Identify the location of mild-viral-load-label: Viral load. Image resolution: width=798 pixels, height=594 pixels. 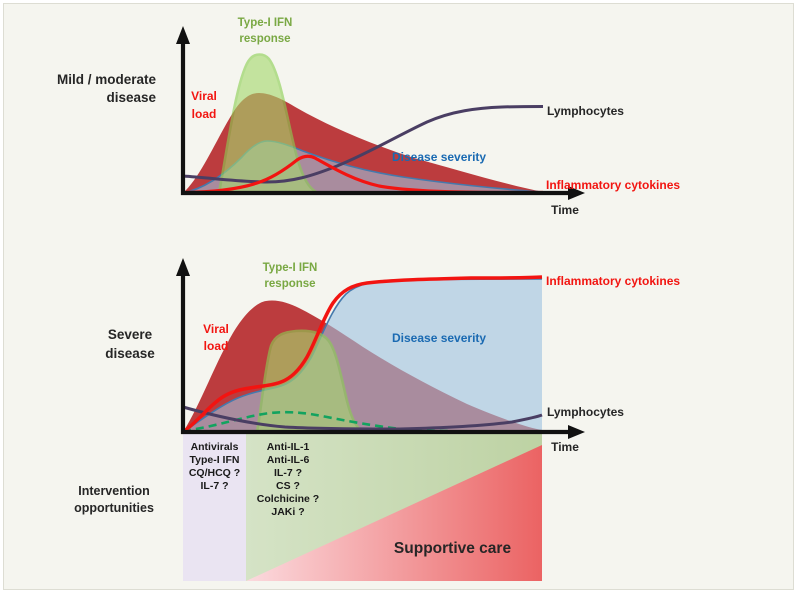
(204, 105).